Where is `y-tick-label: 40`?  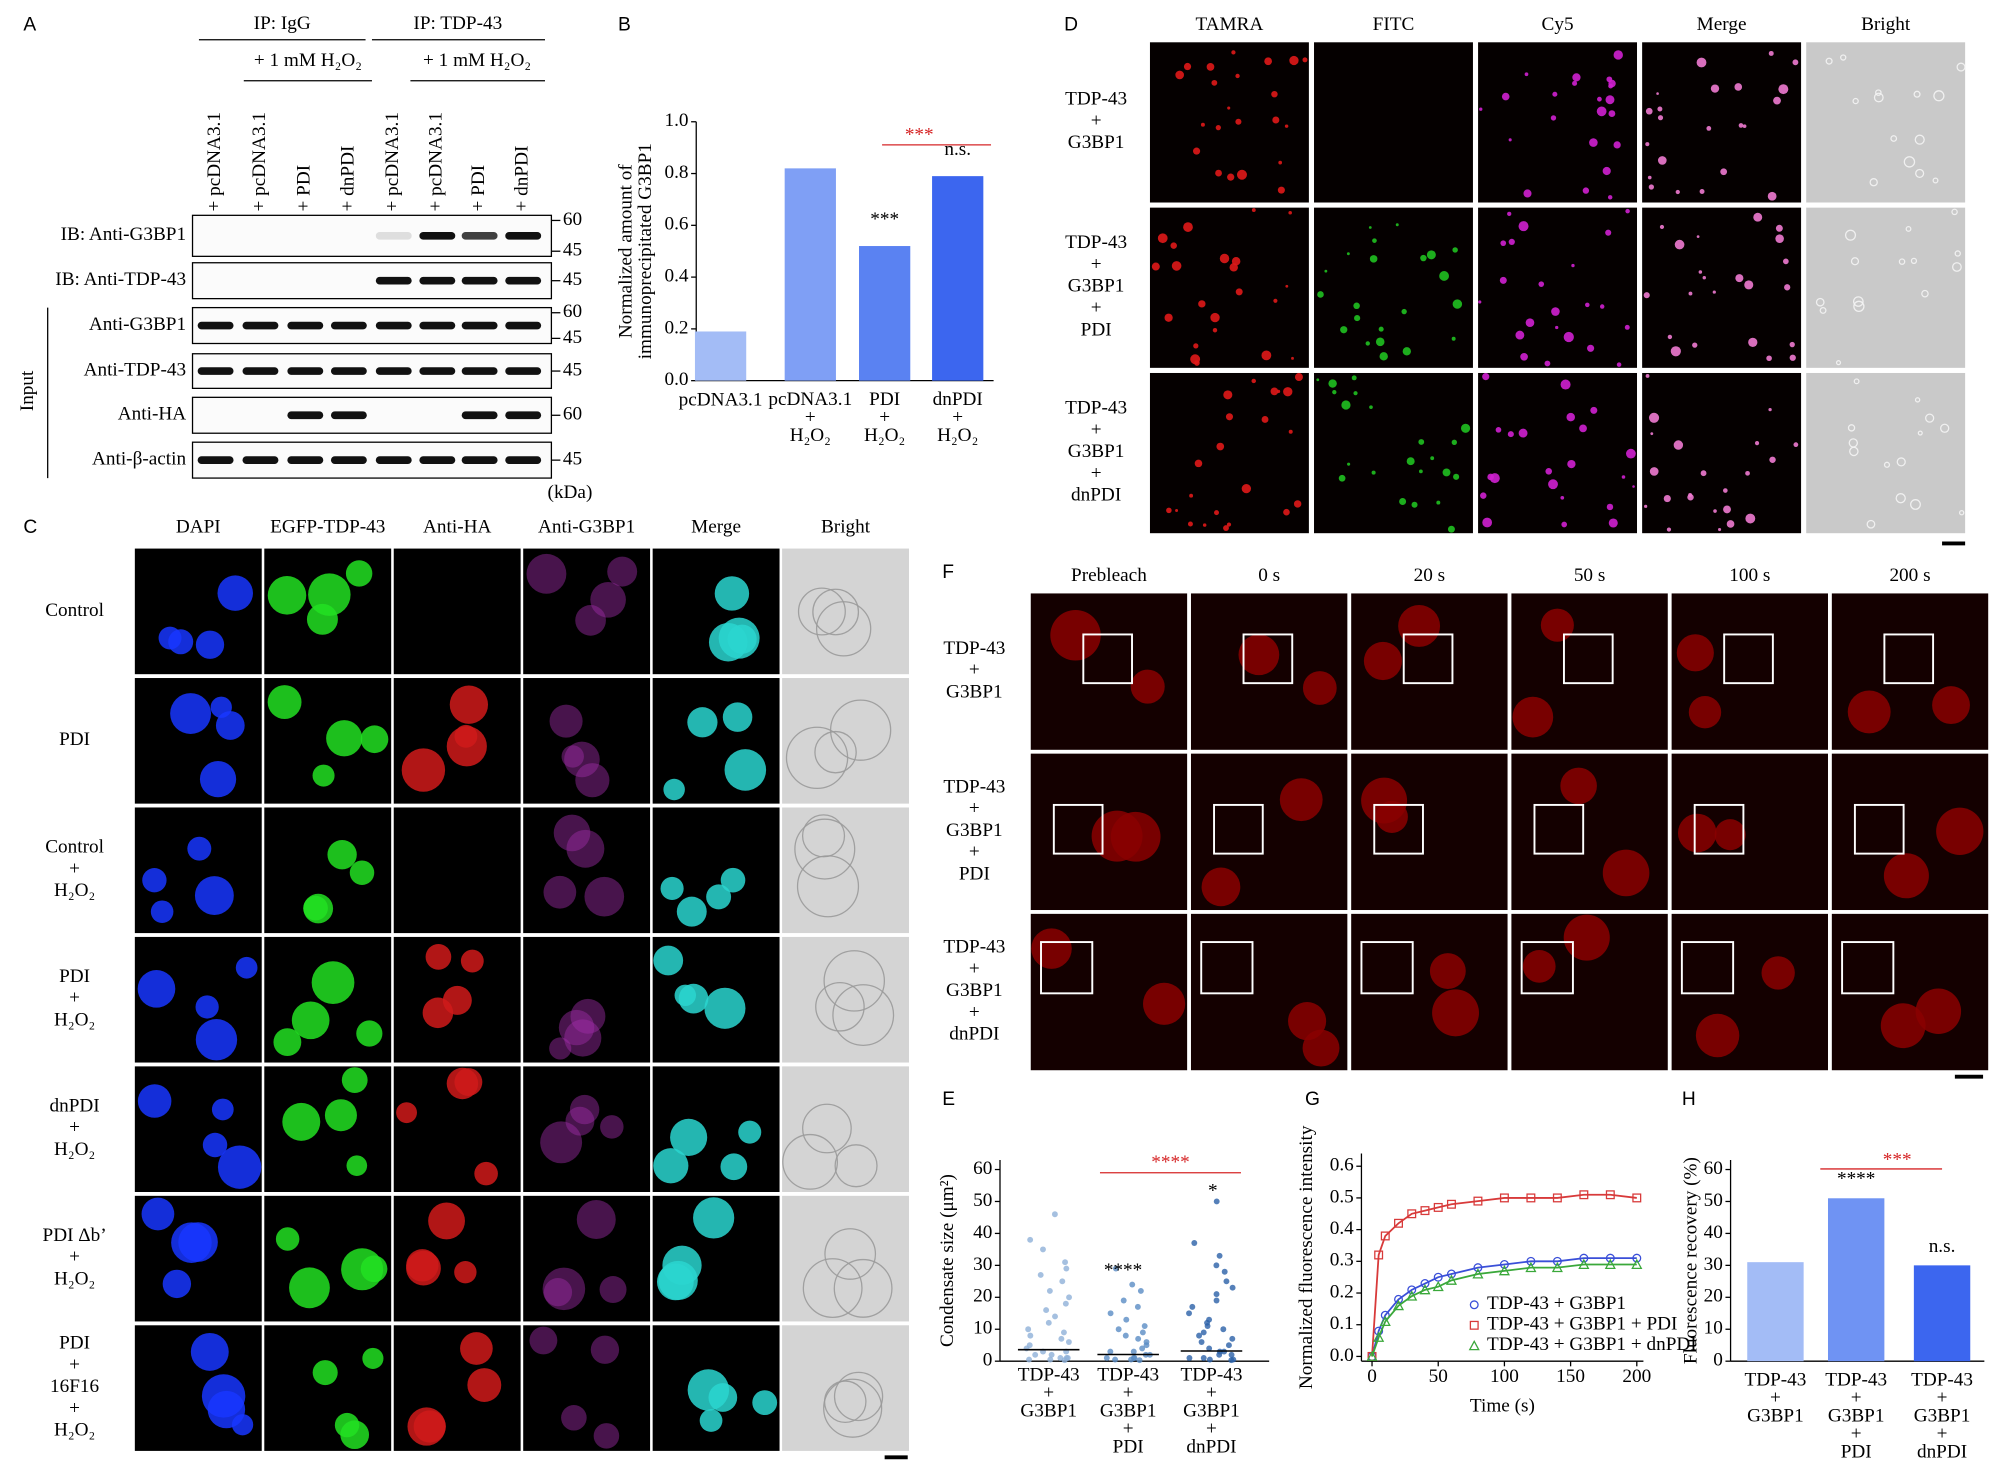
y-tick-label: 40 is located at coordinates (1713, 1232).